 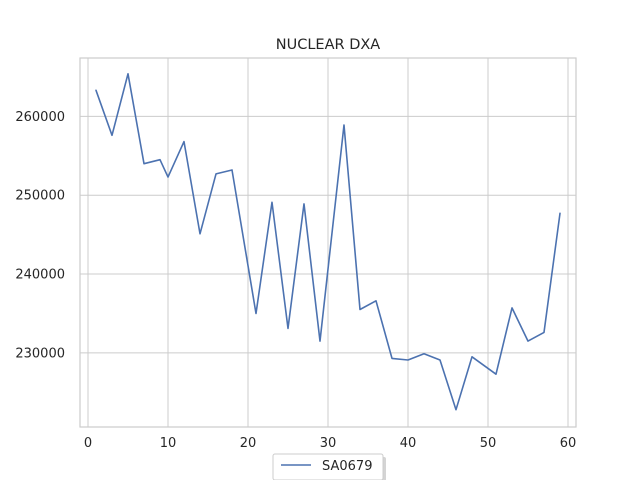 I want to click on y-tick-label: 260000, so click(x=40, y=117).